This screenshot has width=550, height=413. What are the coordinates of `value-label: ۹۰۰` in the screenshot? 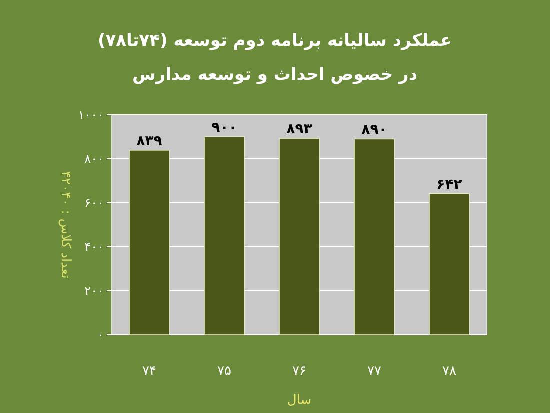 It's located at (225, 128).